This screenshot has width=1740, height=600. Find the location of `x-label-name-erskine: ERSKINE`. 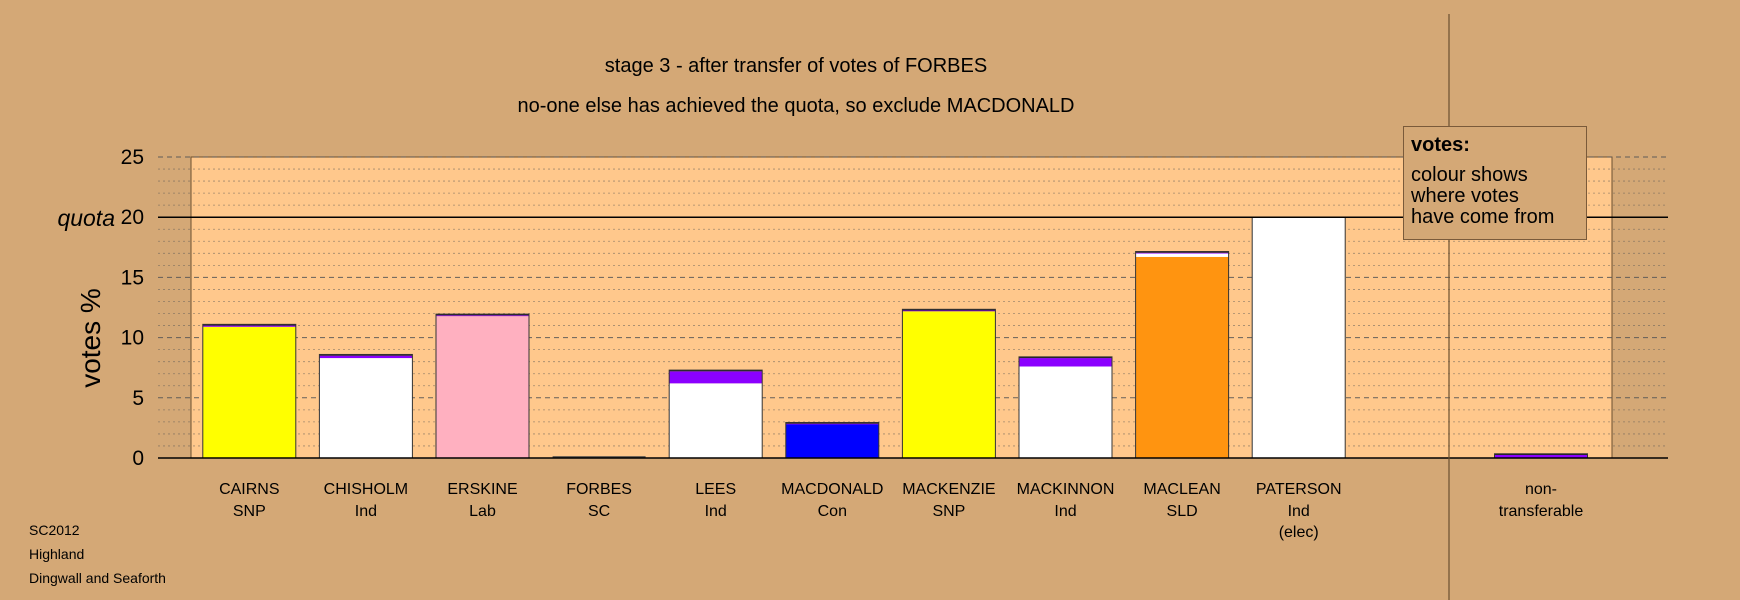

x-label-name-erskine: ERSKINE is located at coordinates (482, 489).